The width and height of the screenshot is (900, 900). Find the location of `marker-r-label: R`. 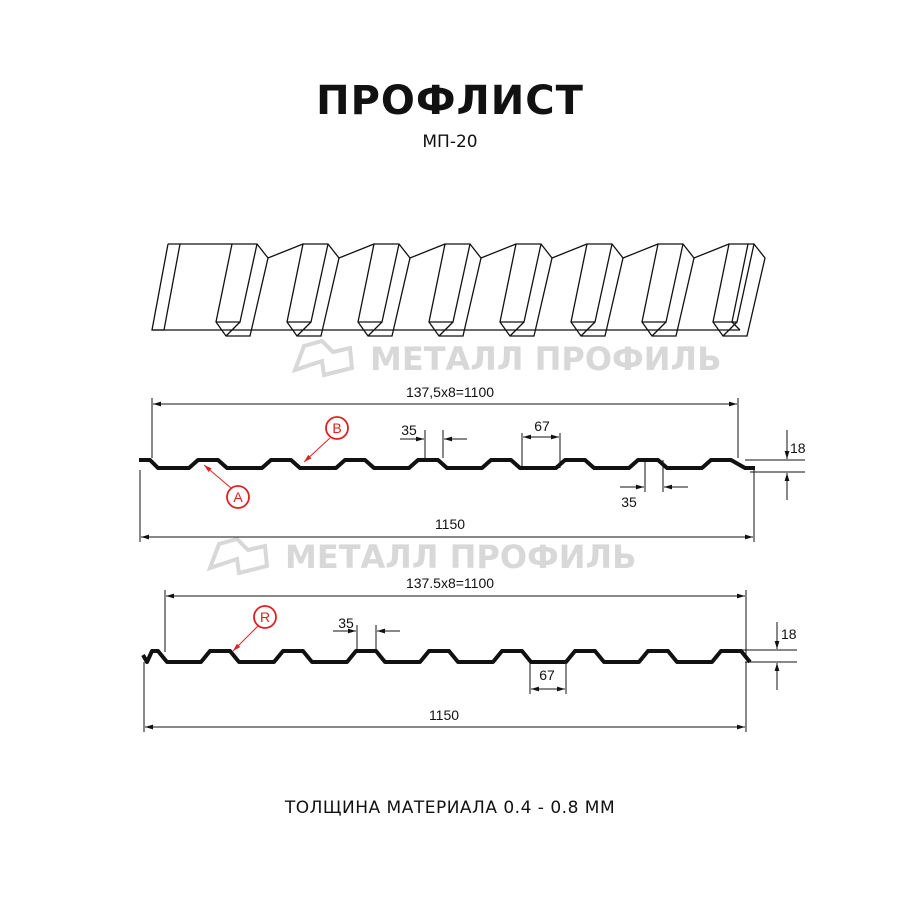

marker-r-label: R is located at coordinates (265, 617).